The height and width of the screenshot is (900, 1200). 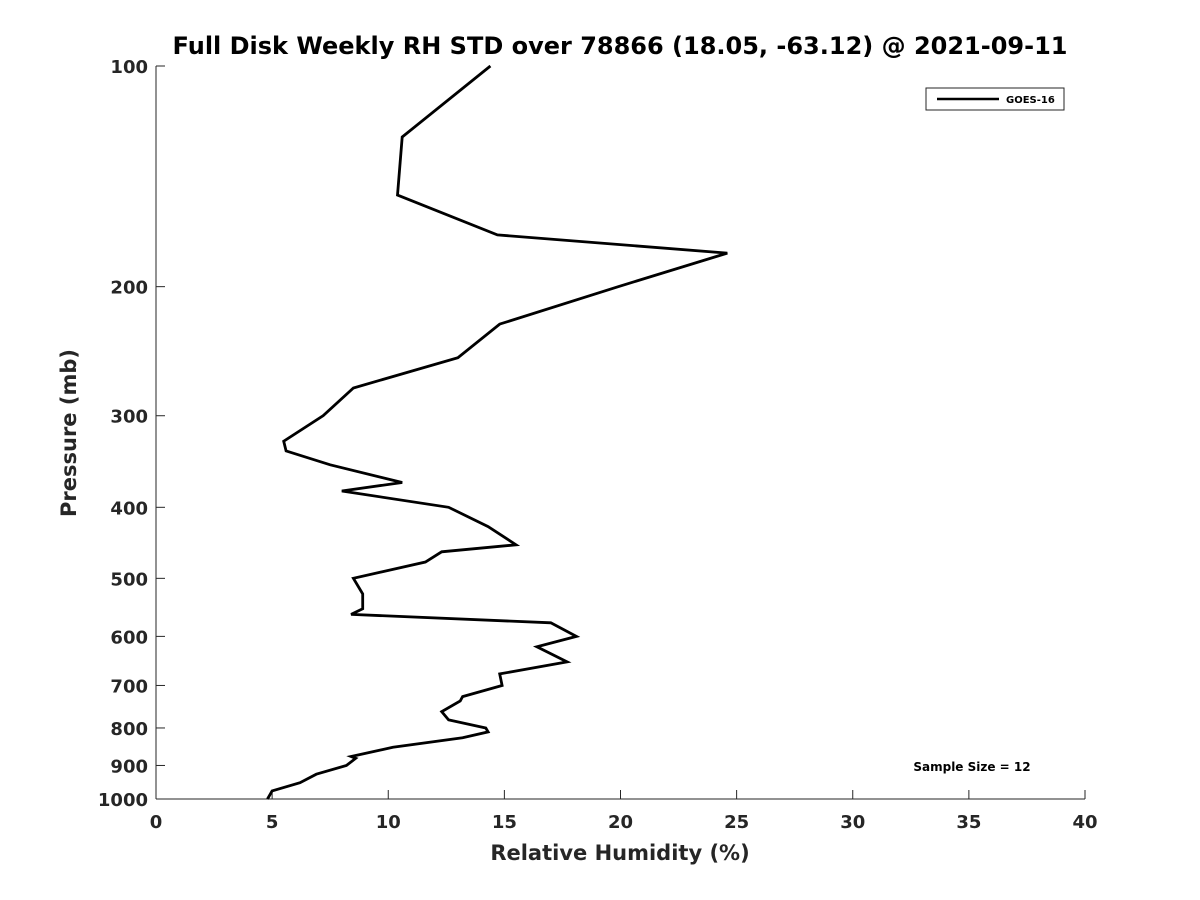 What do you see at coordinates (272, 822) in the screenshot?
I see `x-tick-label: 5` at bounding box center [272, 822].